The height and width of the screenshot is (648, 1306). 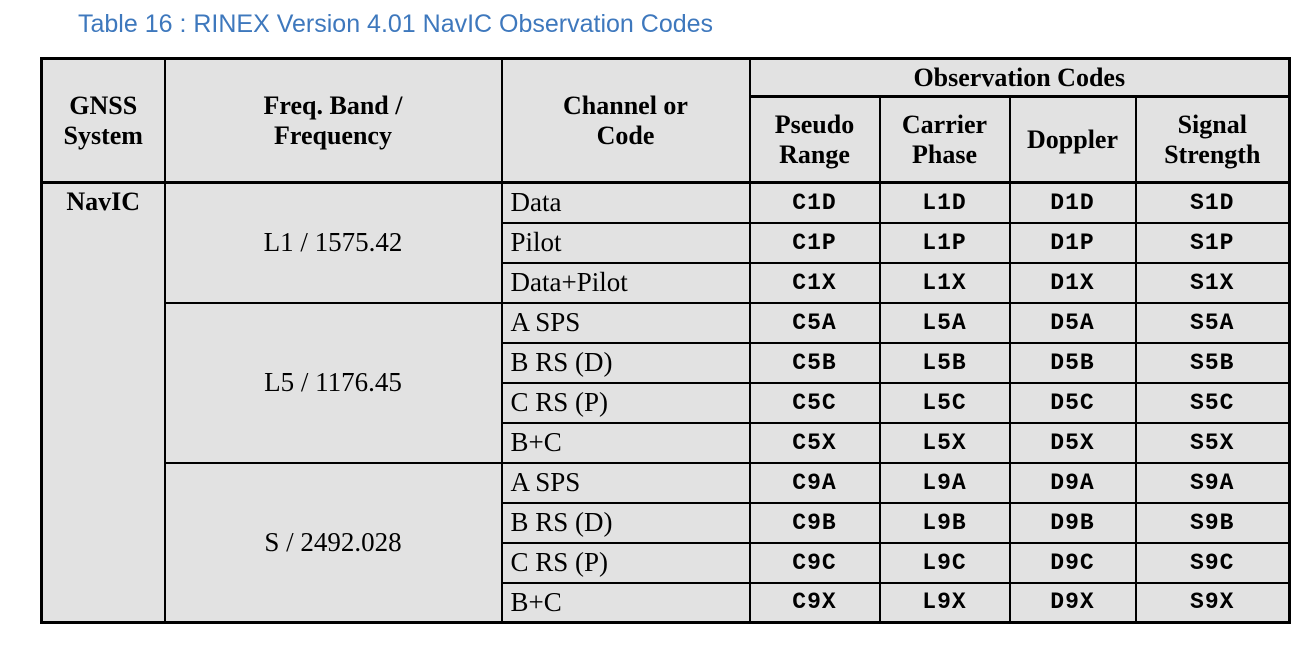 What do you see at coordinates (1212, 322) in the screenshot?
I see `obs-code-cell: S5A` at bounding box center [1212, 322].